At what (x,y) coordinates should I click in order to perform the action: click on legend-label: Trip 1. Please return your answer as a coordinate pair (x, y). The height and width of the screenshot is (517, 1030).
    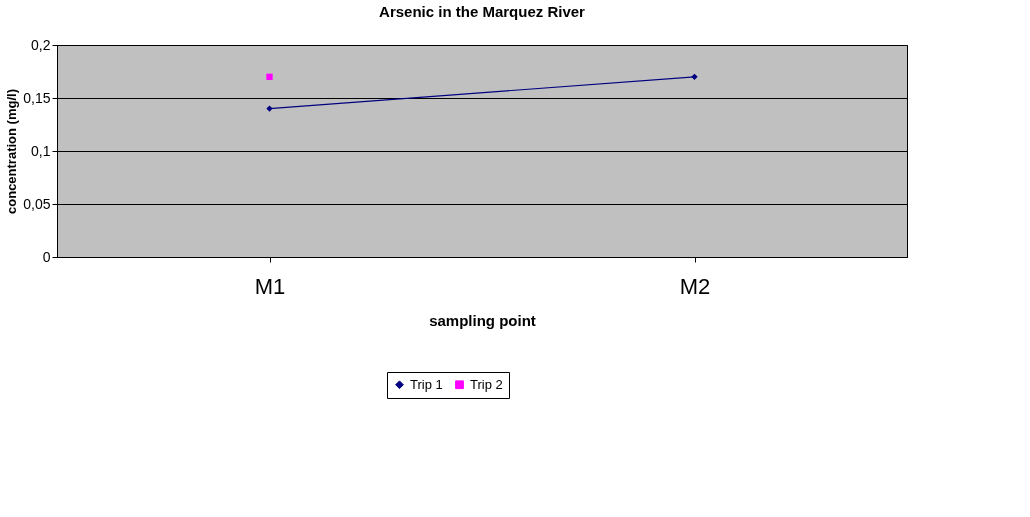
    Looking at the image, I should click on (426, 384).